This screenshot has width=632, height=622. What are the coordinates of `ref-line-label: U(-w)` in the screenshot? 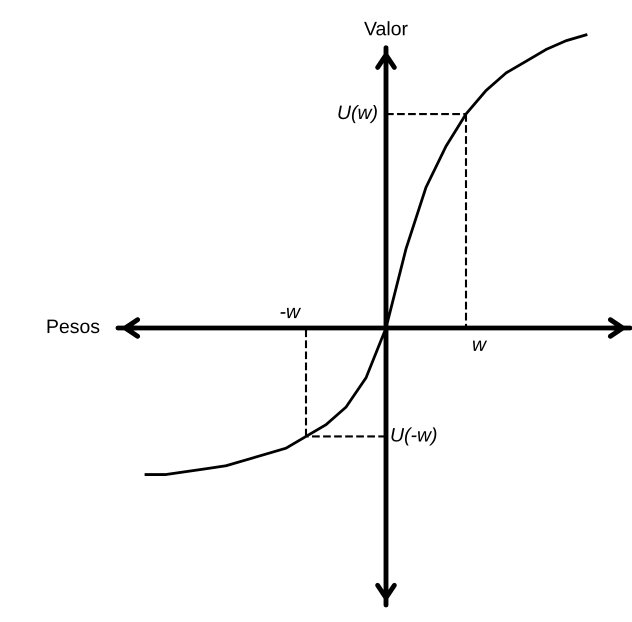 It's located at (413, 436).